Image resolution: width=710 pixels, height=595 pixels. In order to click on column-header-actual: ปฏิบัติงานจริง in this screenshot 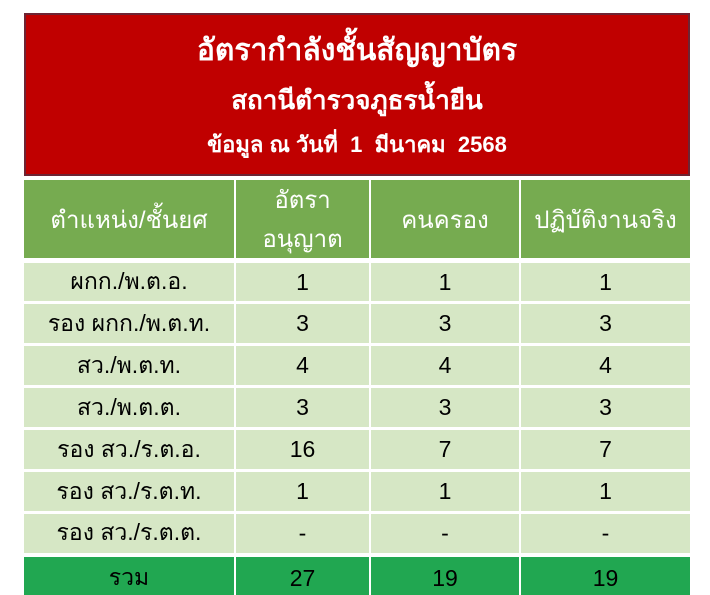, I will do `click(605, 221)`.